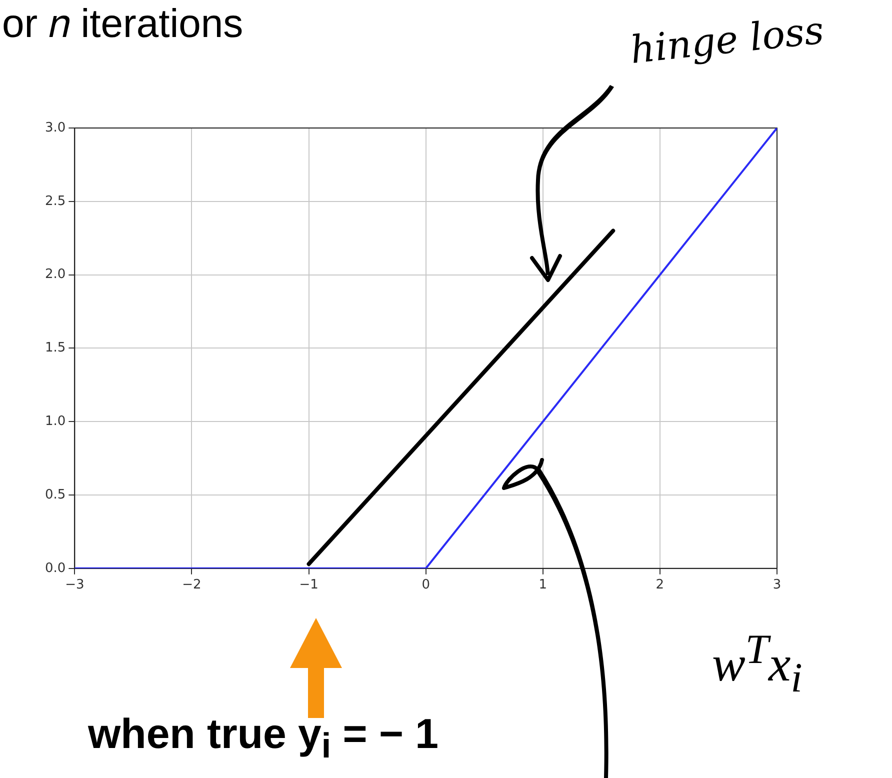  What do you see at coordinates (74, 585) in the screenshot?
I see `x-tick-label: −3` at bounding box center [74, 585].